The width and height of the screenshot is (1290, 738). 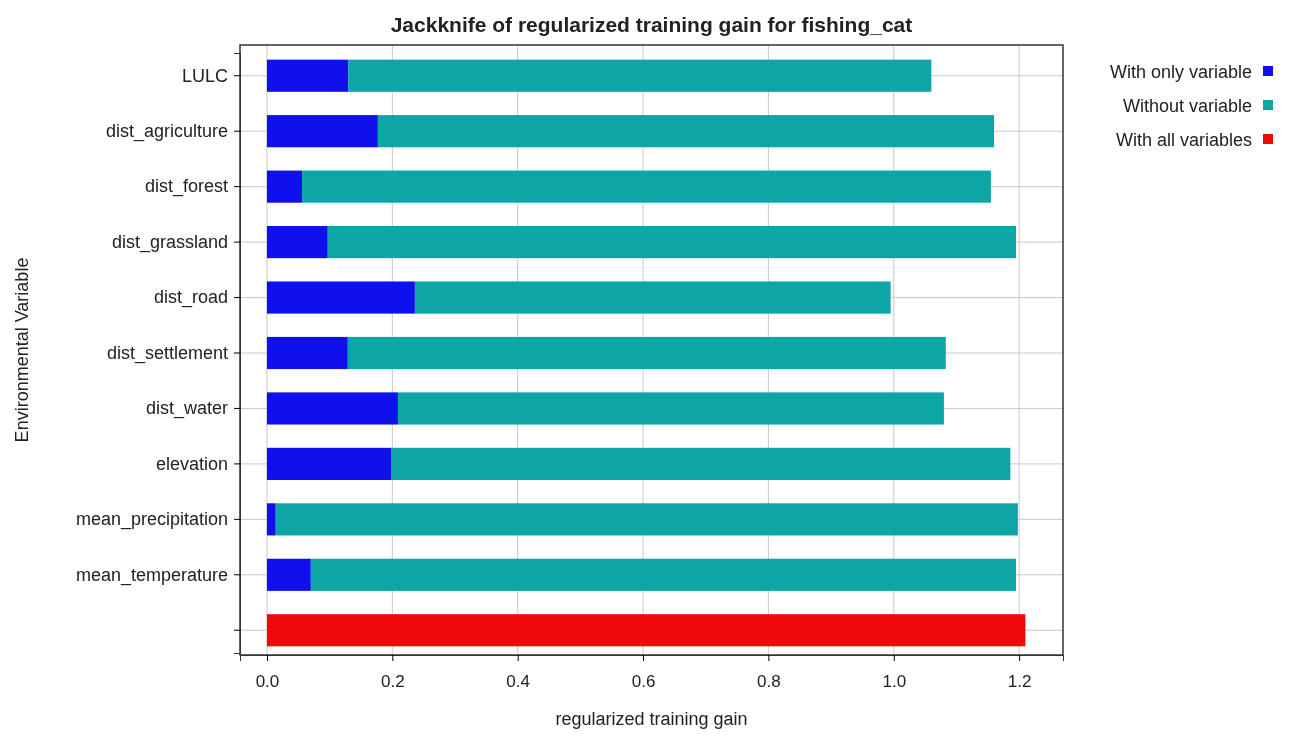 What do you see at coordinates (190, 298) in the screenshot?
I see `y-tick-label: dist_road` at bounding box center [190, 298].